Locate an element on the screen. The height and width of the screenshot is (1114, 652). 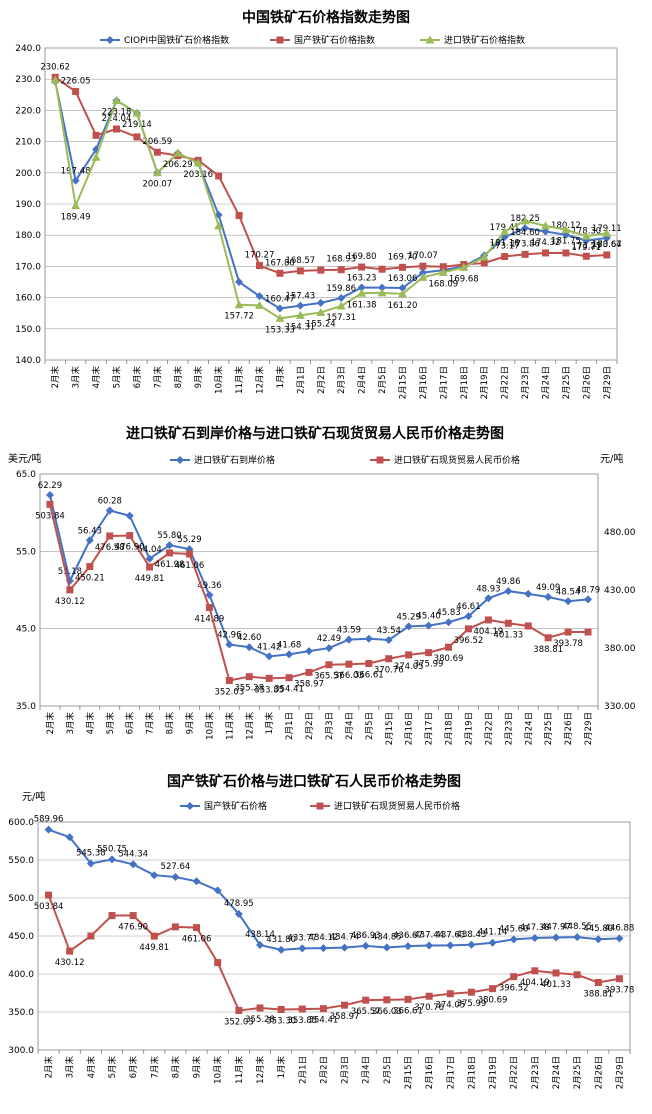
chart-2-y-tick-label: 35.0 is located at coordinates (26, 707).